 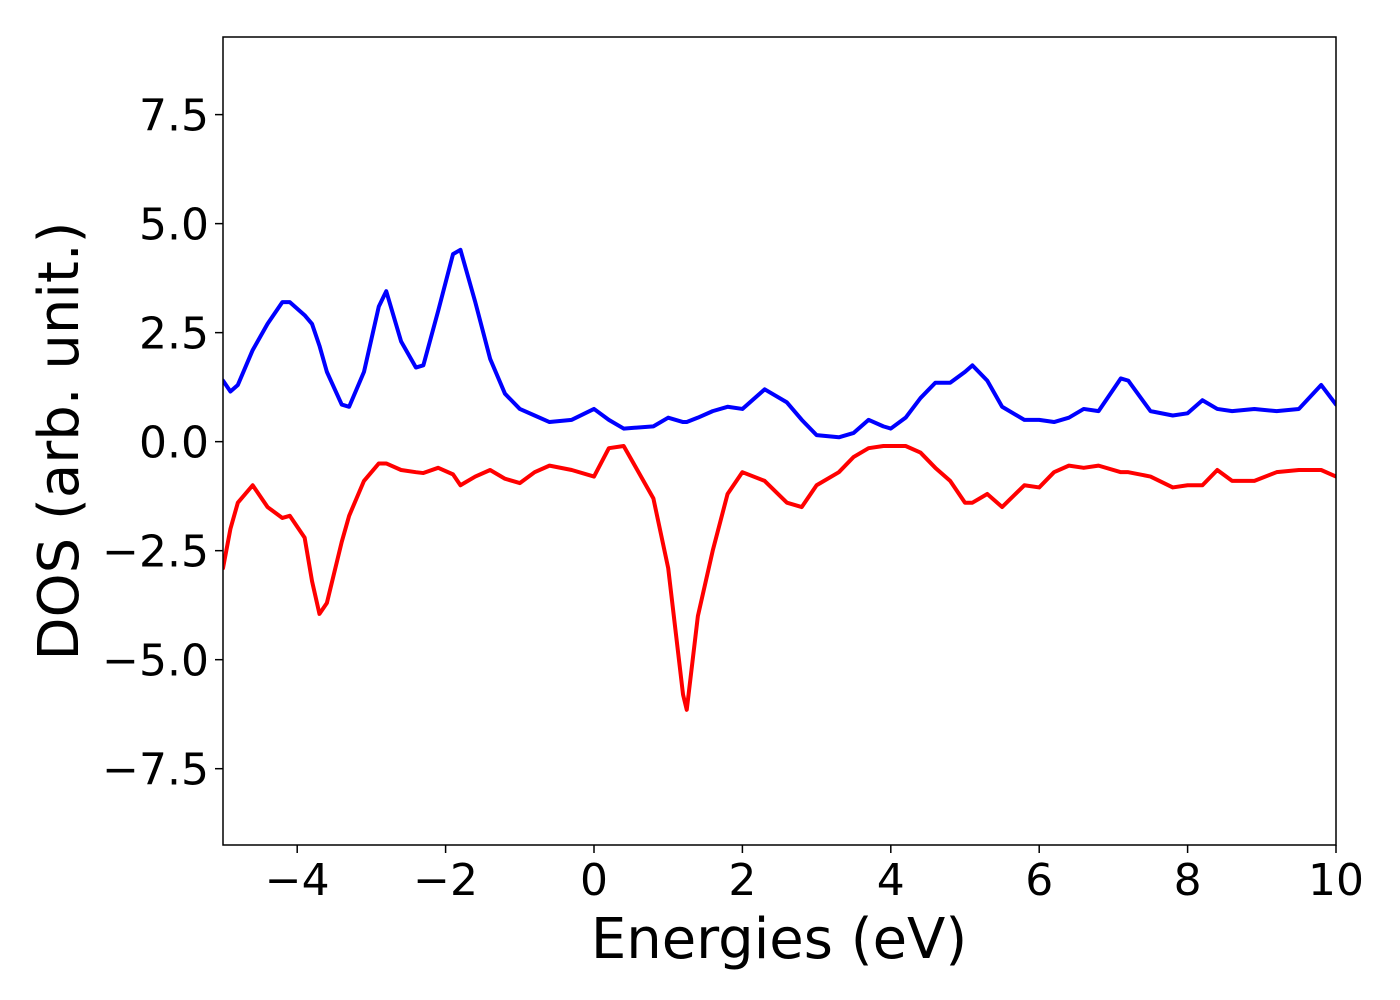 What do you see at coordinates (174, 116) in the screenshot?
I see `y-tick-label: 7.5` at bounding box center [174, 116].